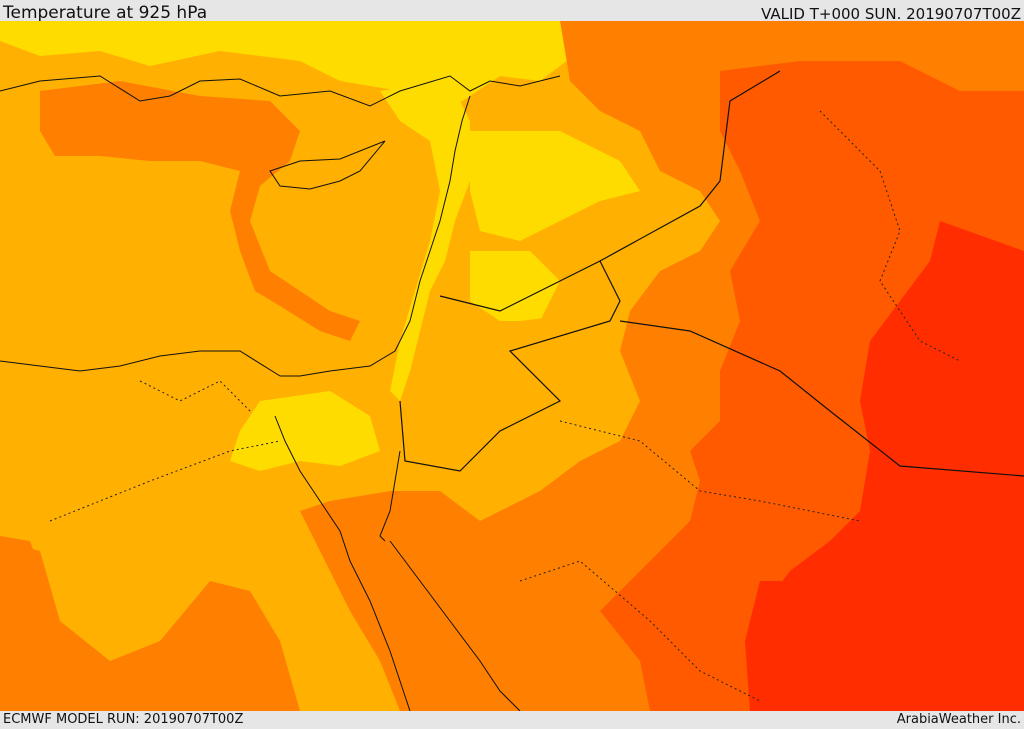 The width and height of the screenshot is (1024, 729). Describe the element at coordinates (305, 431) in the screenshot. I see `cool-band-sinai` at that location.